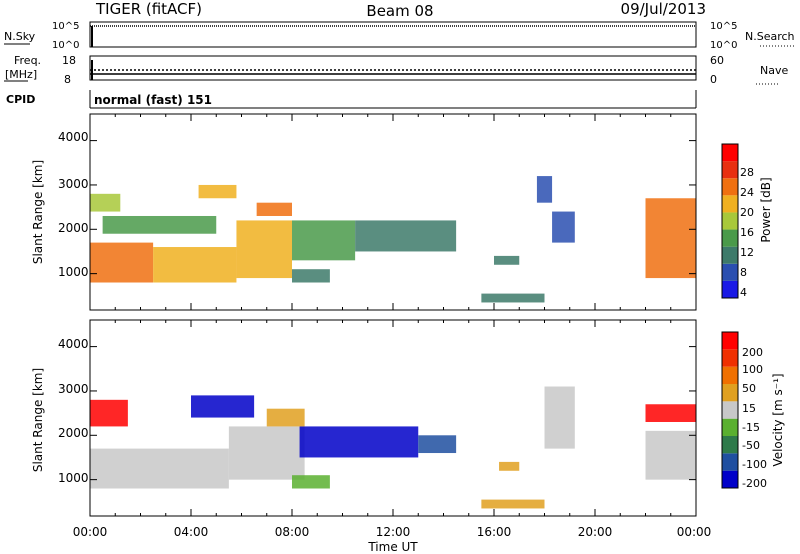 Image resolution: width=800 pixels, height=554 pixels. Describe the element at coordinates (90, 532) in the screenshot. I see `xtick-0000: 00:00` at that location.